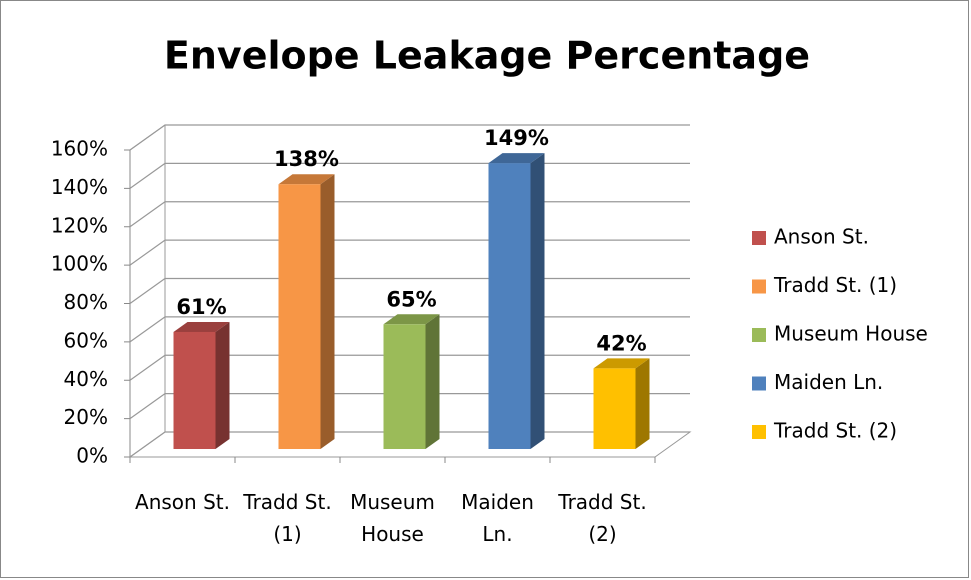  Describe the element at coordinates (86, 340) in the screenshot. I see `y-tick-label: 60%` at that location.